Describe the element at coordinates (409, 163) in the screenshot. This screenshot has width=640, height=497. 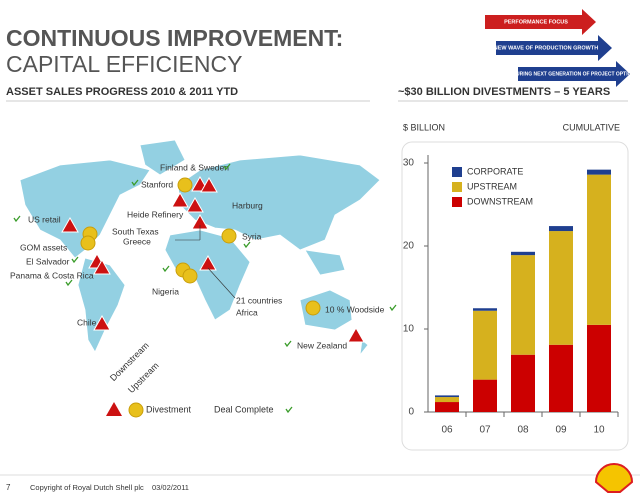
I see `y-tick-label: 30` at that location.